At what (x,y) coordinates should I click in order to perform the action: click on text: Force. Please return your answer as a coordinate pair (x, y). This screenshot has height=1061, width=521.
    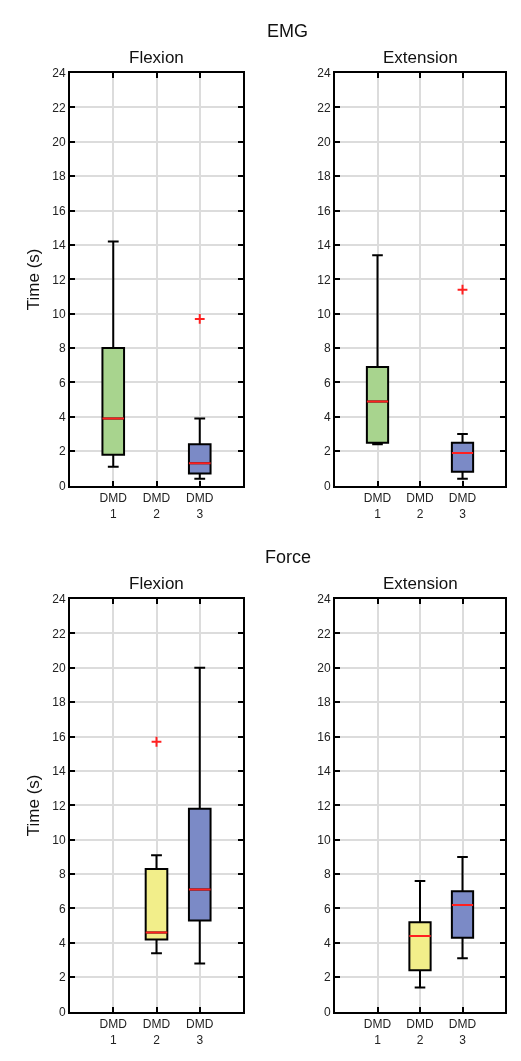
    Looking at the image, I should click on (288, 557).